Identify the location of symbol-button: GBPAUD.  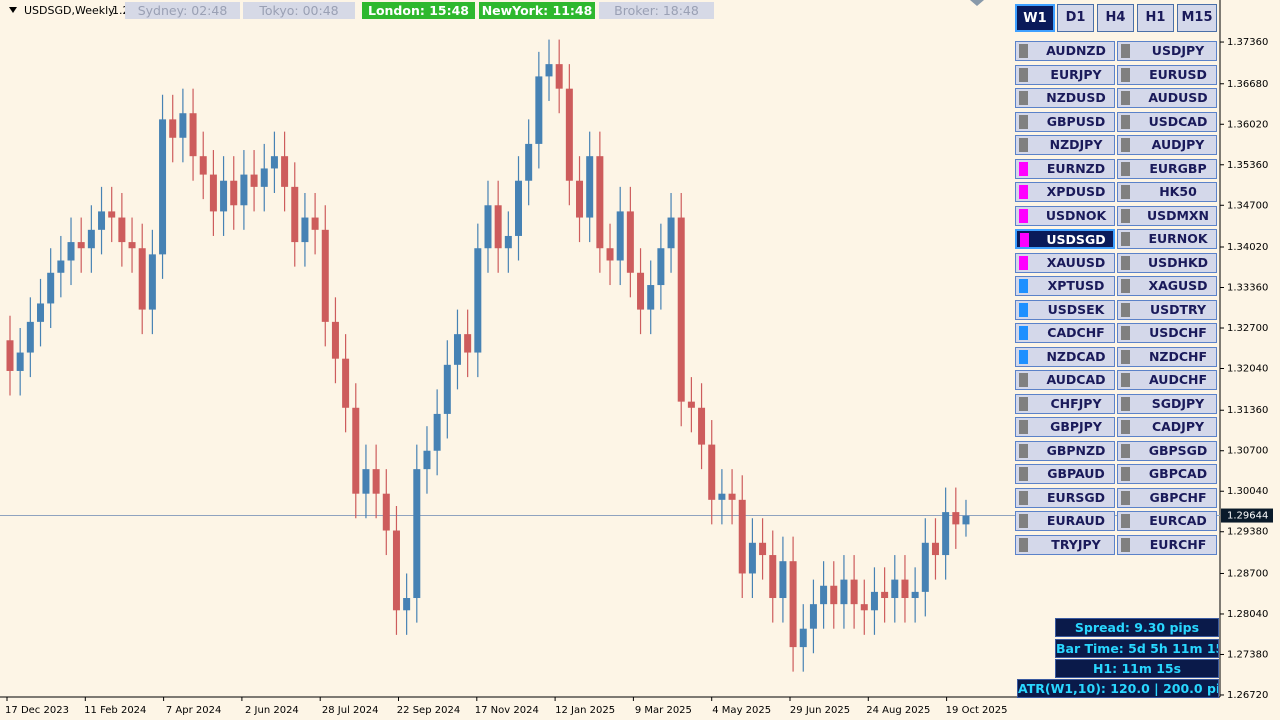
(1065, 474).